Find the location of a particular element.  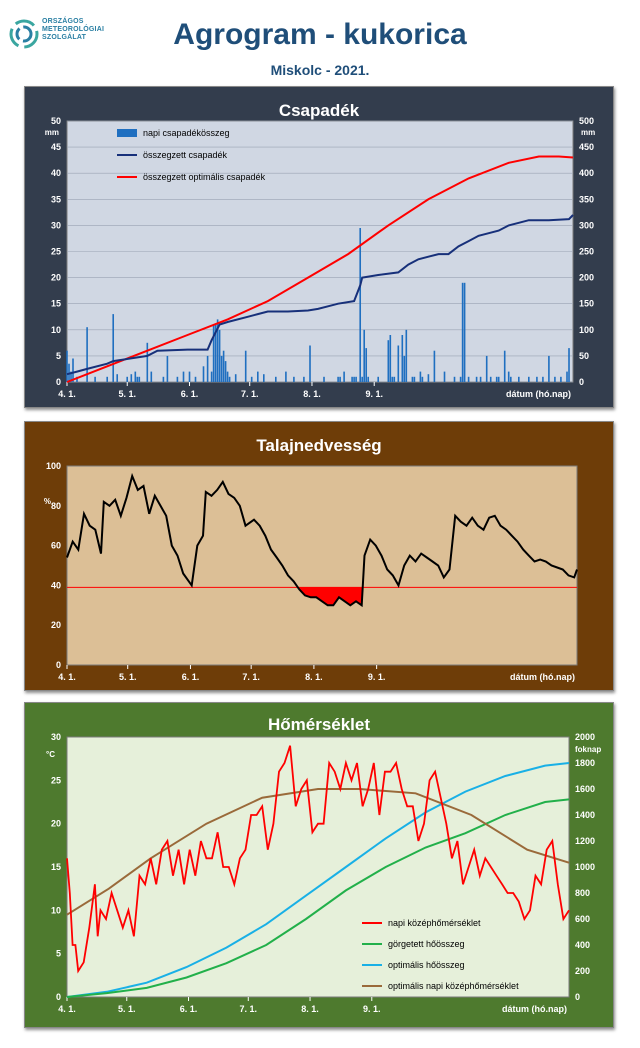

soil-moisture-title: Talajnedvesség is located at coordinates (319, 445).